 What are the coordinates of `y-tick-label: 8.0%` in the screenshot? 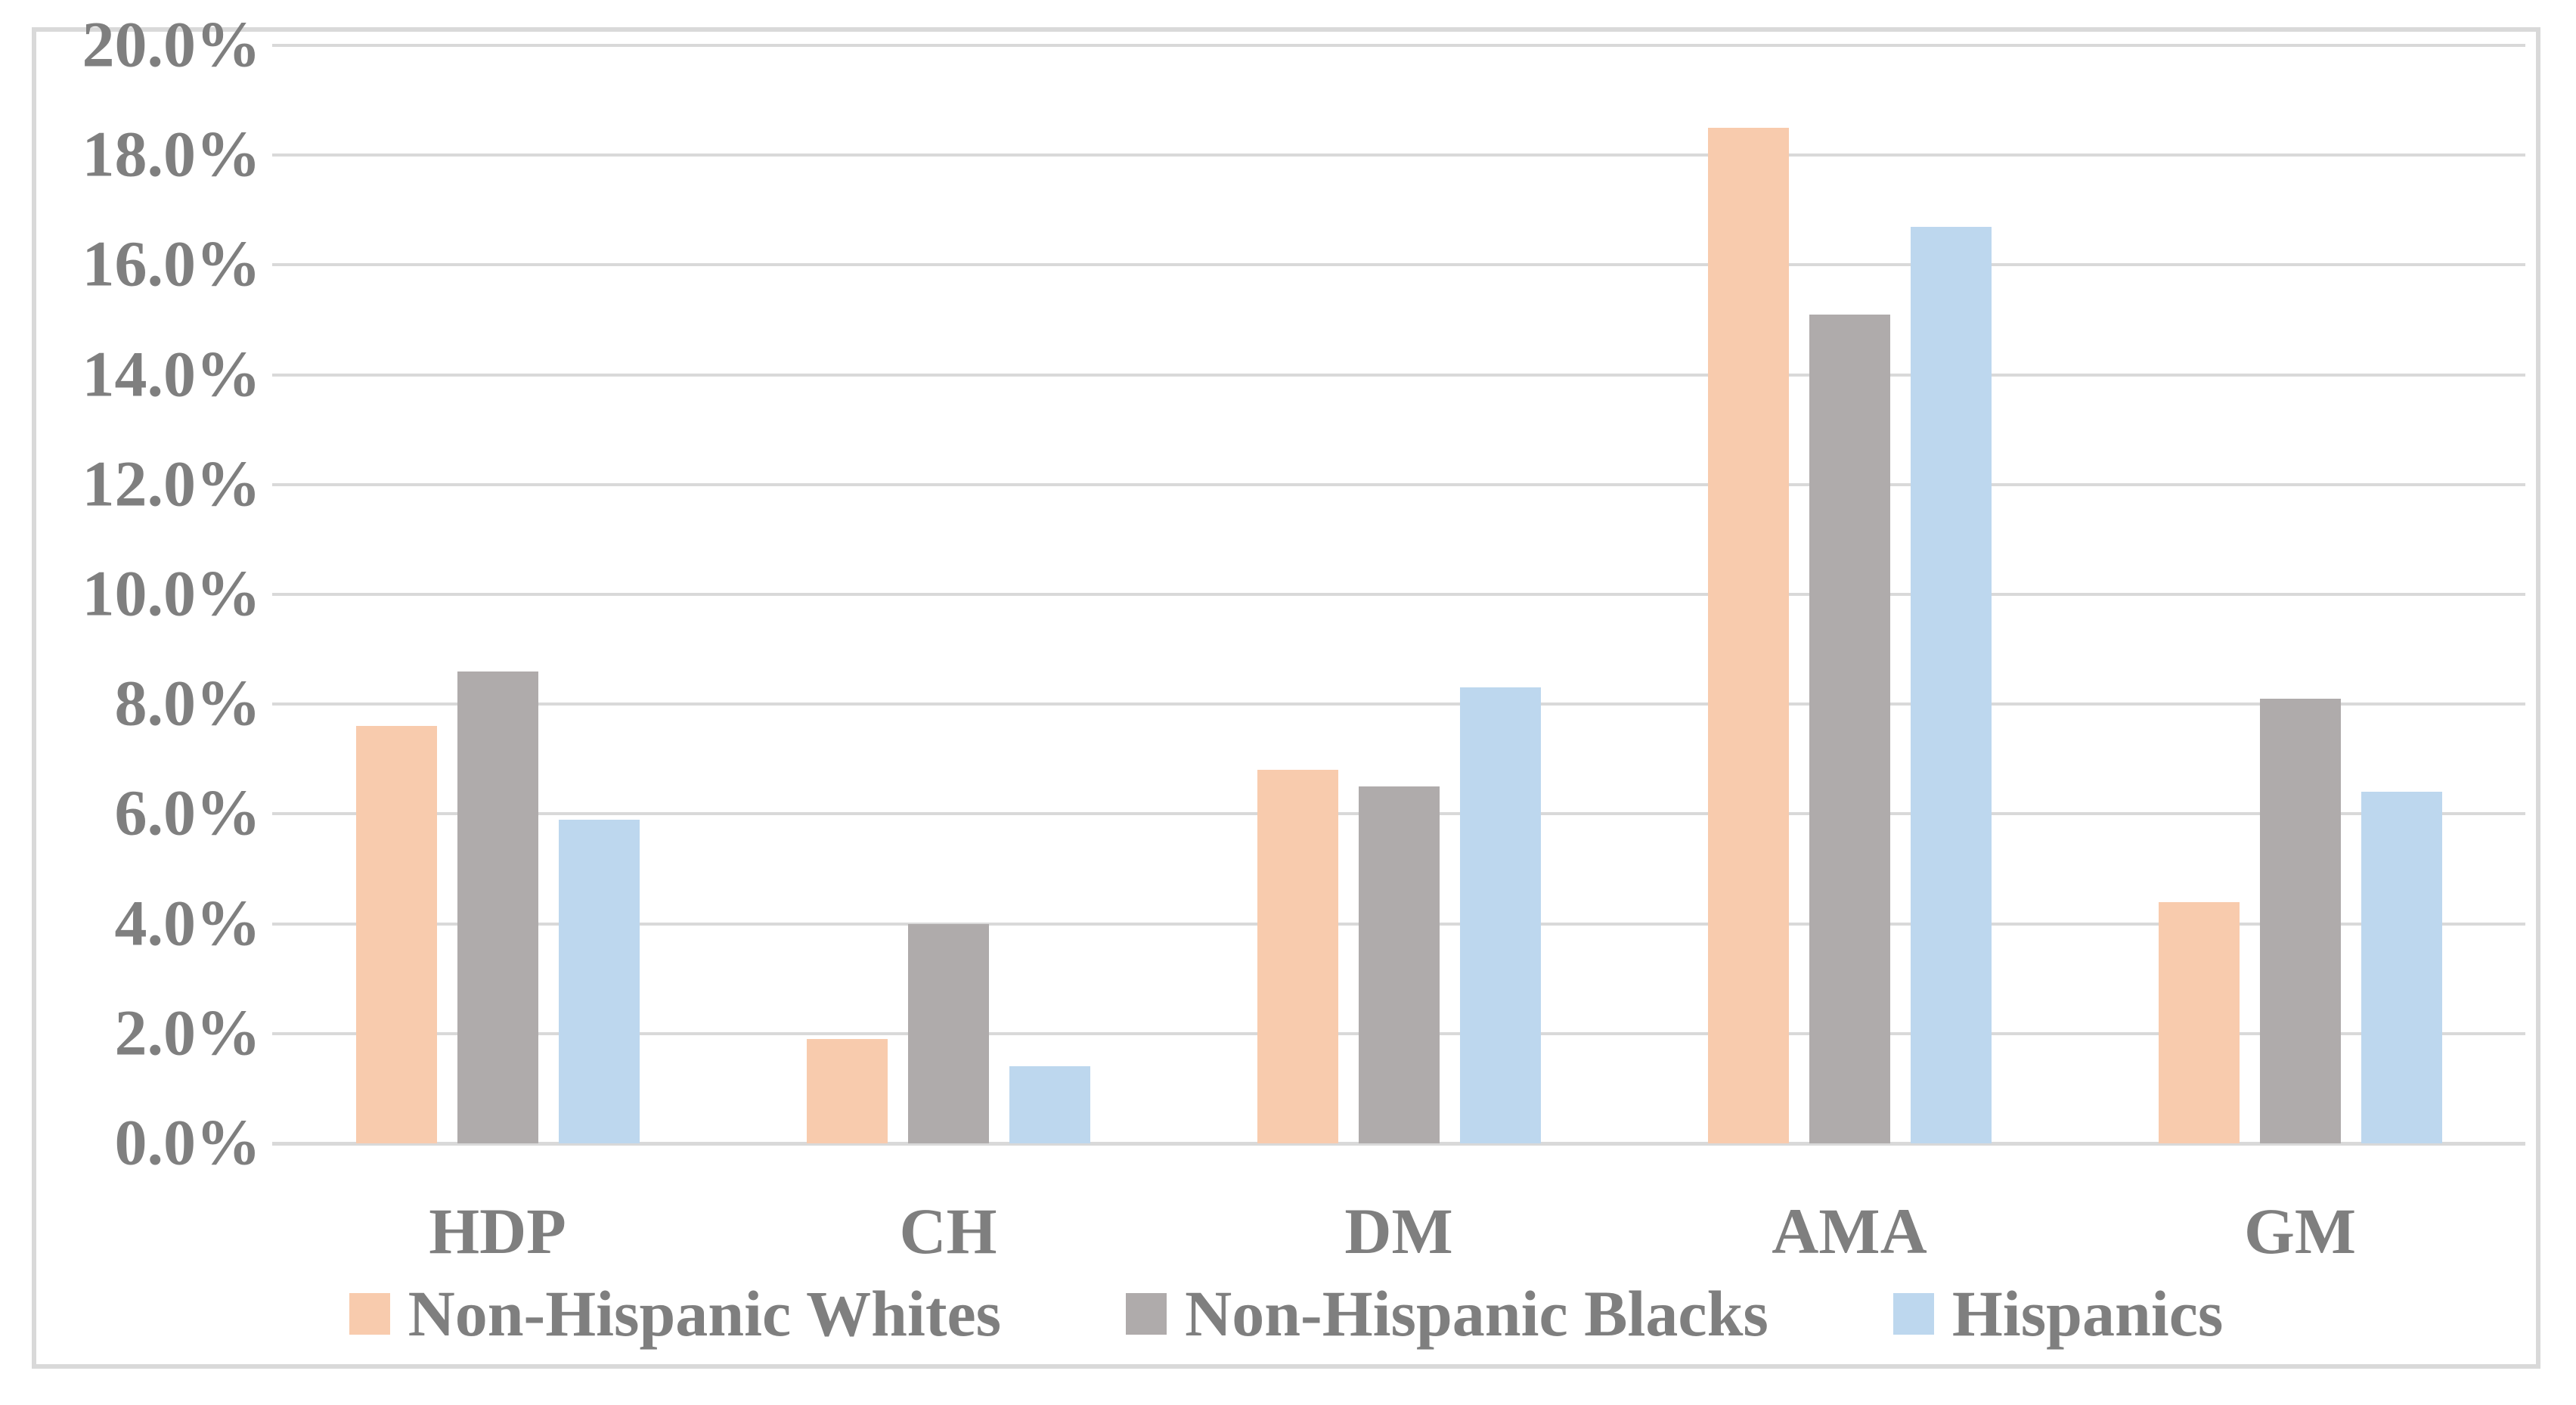 It's located at (188, 703).